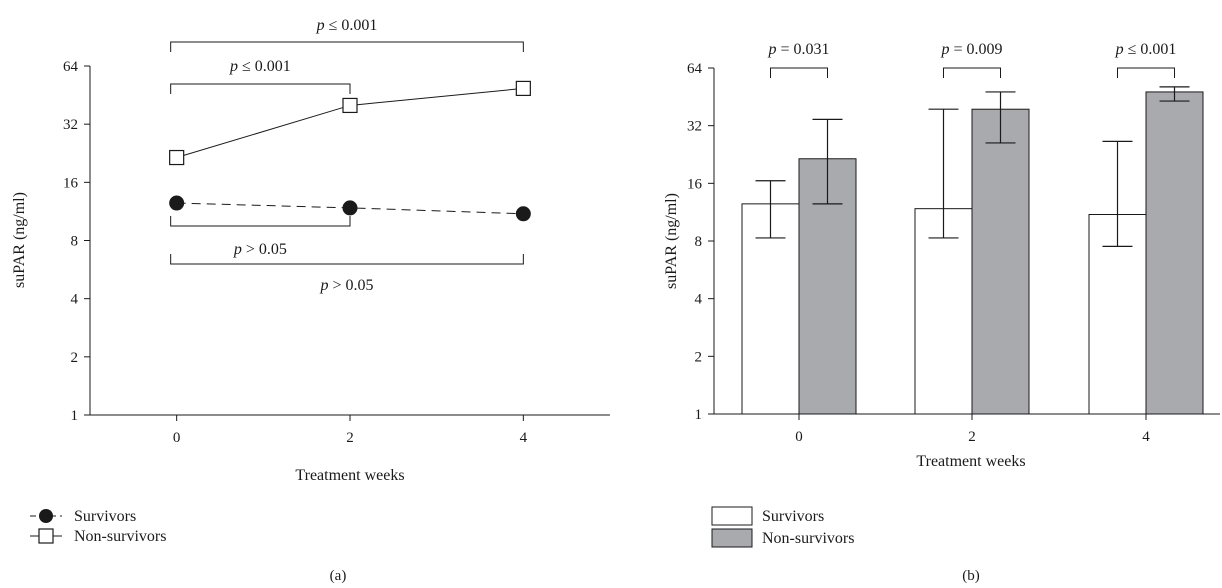  Describe the element at coordinates (971, 49) in the screenshot. I see `panel-b-significance-label: p = 0.009` at that location.